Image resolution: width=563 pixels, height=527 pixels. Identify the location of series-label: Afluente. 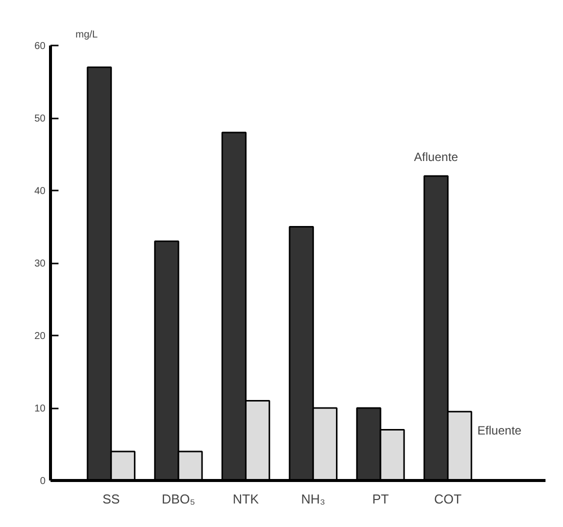
(436, 157).